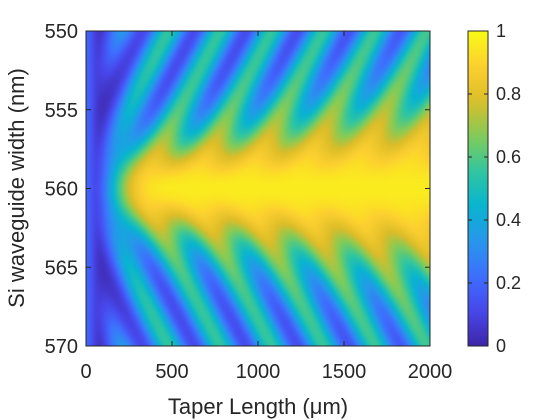 The width and height of the screenshot is (560, 420). I want to click on y-tick-label: 555, so click(61, 111).